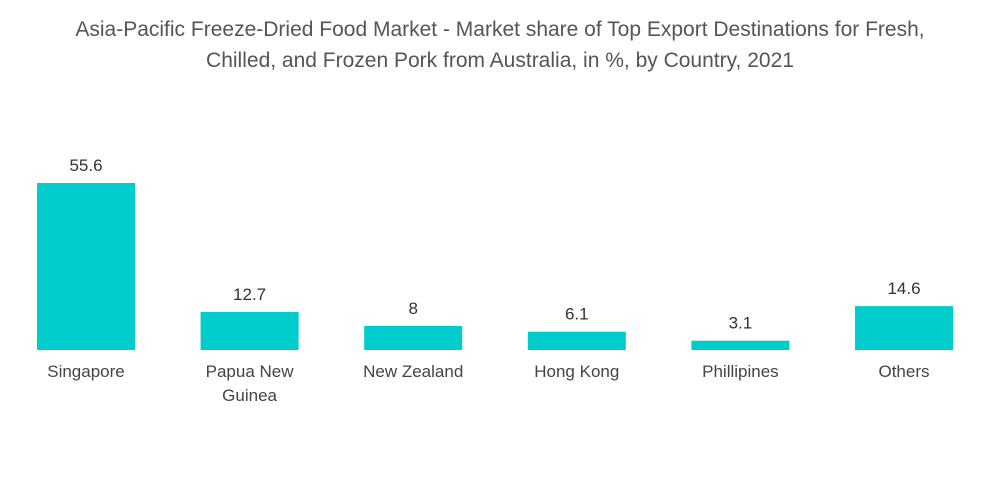 This screenshot has height=504, width=1000. Describe the element at coordinates (249, 395) in the screenshot. I see `category-label-line: Guinea` at that location.